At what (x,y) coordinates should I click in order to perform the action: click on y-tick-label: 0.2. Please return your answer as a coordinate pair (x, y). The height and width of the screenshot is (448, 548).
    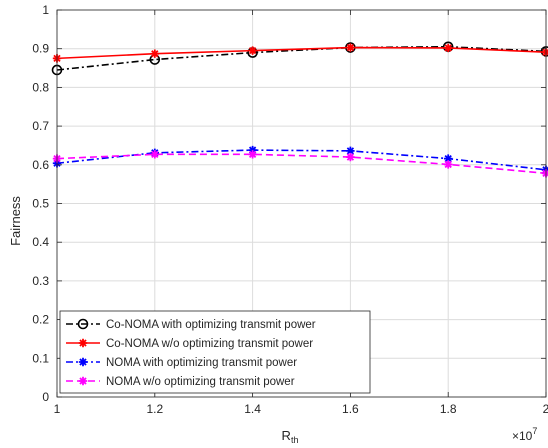
    Looking at the image, I should click on (40, 320).